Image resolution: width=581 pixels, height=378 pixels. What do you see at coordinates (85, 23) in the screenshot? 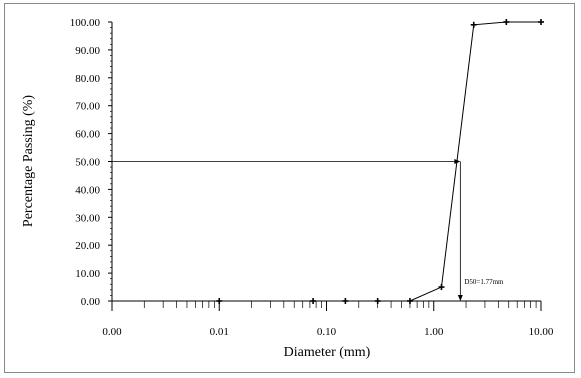
I see `y-tick-label: 100.00` at bounding box center [85, 23].